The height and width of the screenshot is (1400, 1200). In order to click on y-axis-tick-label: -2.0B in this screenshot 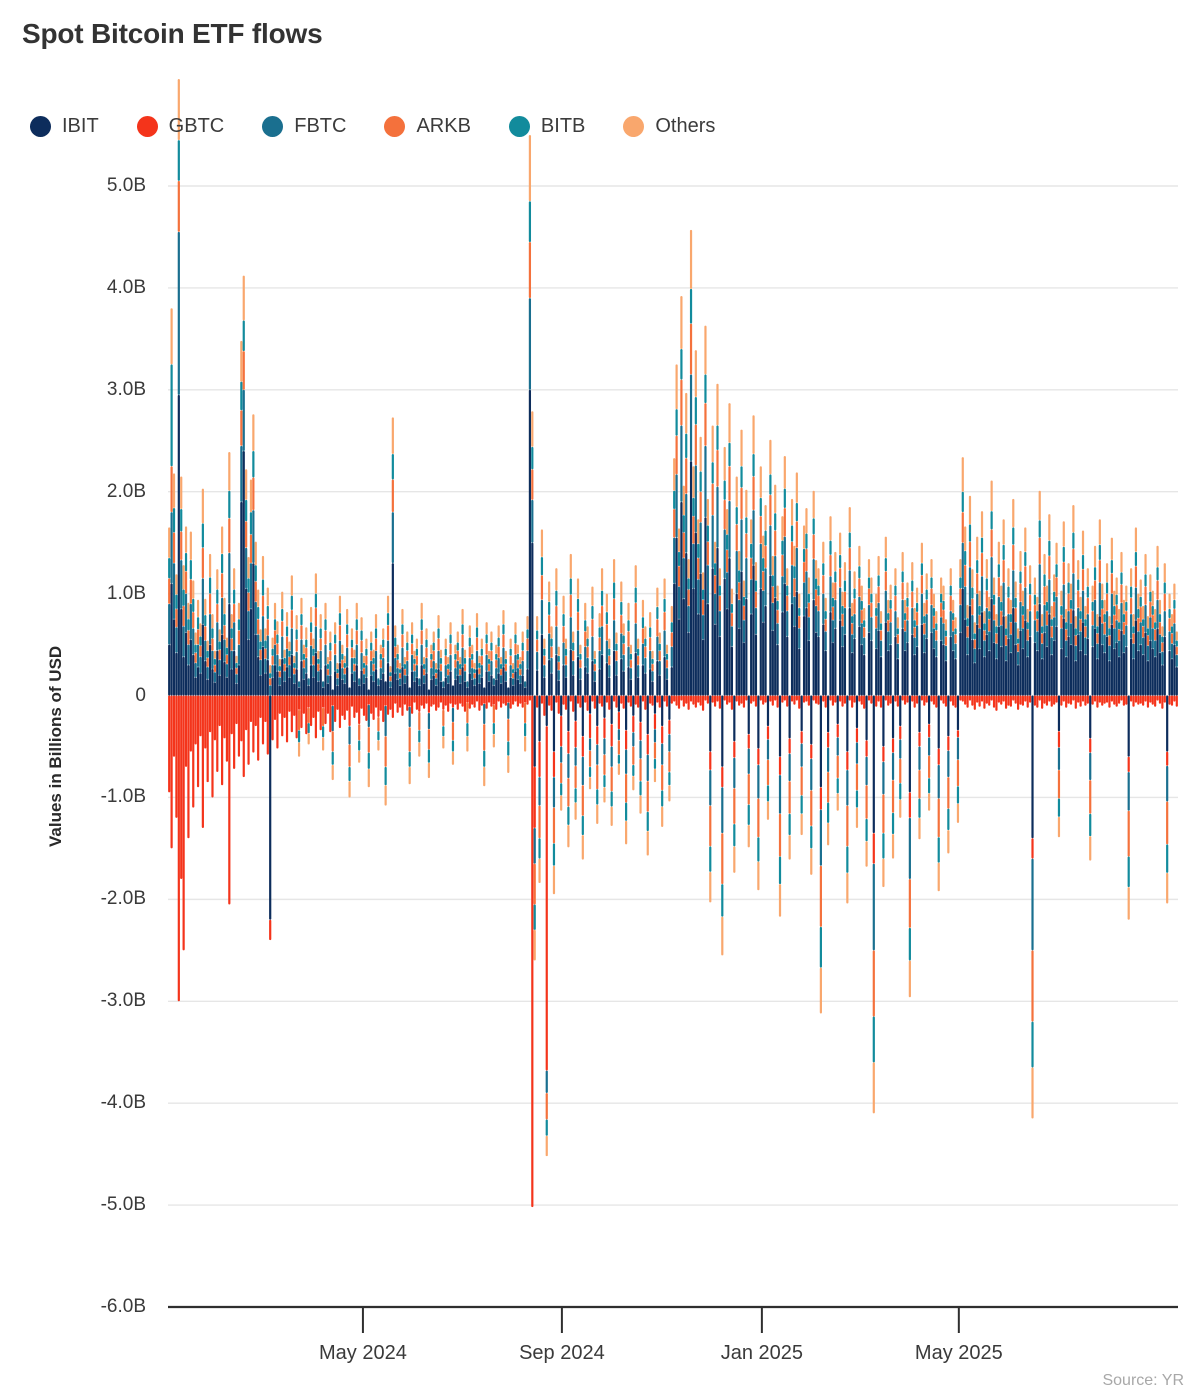, I will do `click(123, 899)`.